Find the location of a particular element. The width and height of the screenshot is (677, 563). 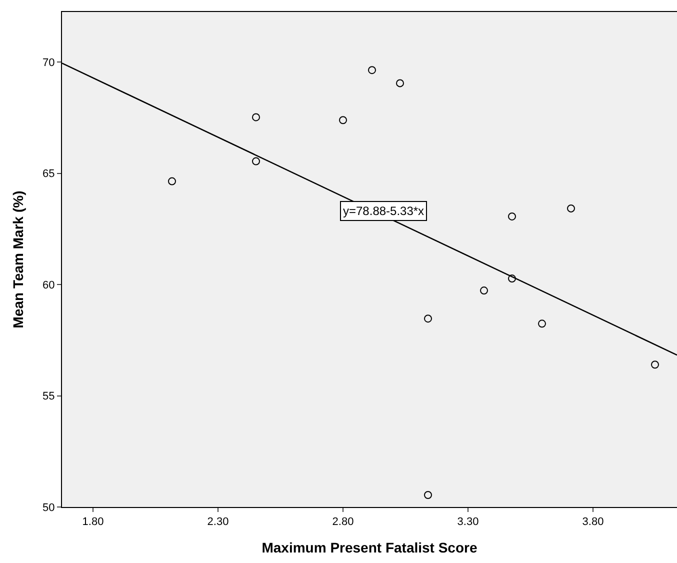

annotation: y=78.88-5.33*x is located at coordinates (383, 211).